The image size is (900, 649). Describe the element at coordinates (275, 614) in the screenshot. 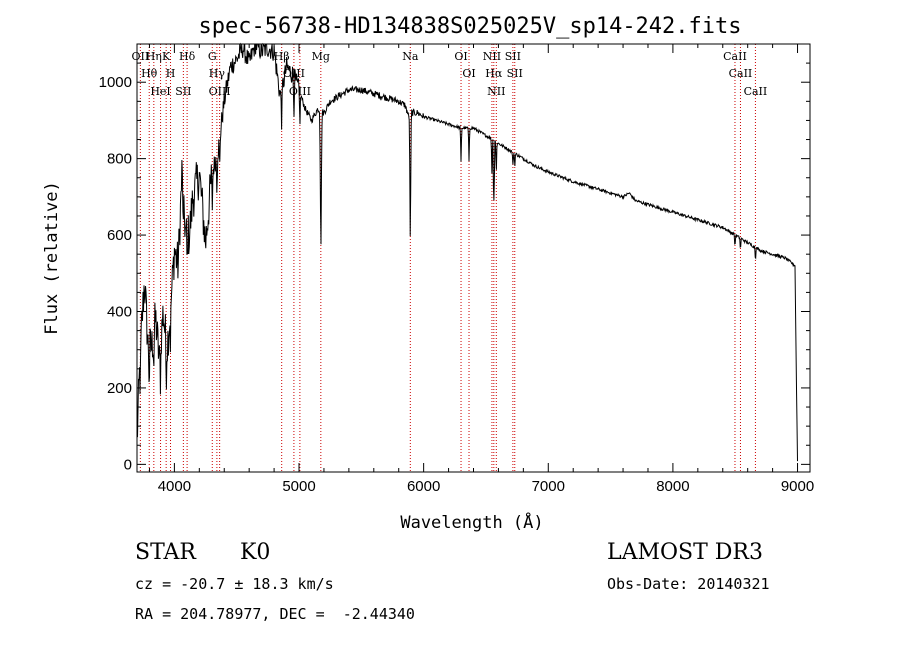

I see `coordinates-readout: RA = 204.78977, DEC = -2.44340` at that location.